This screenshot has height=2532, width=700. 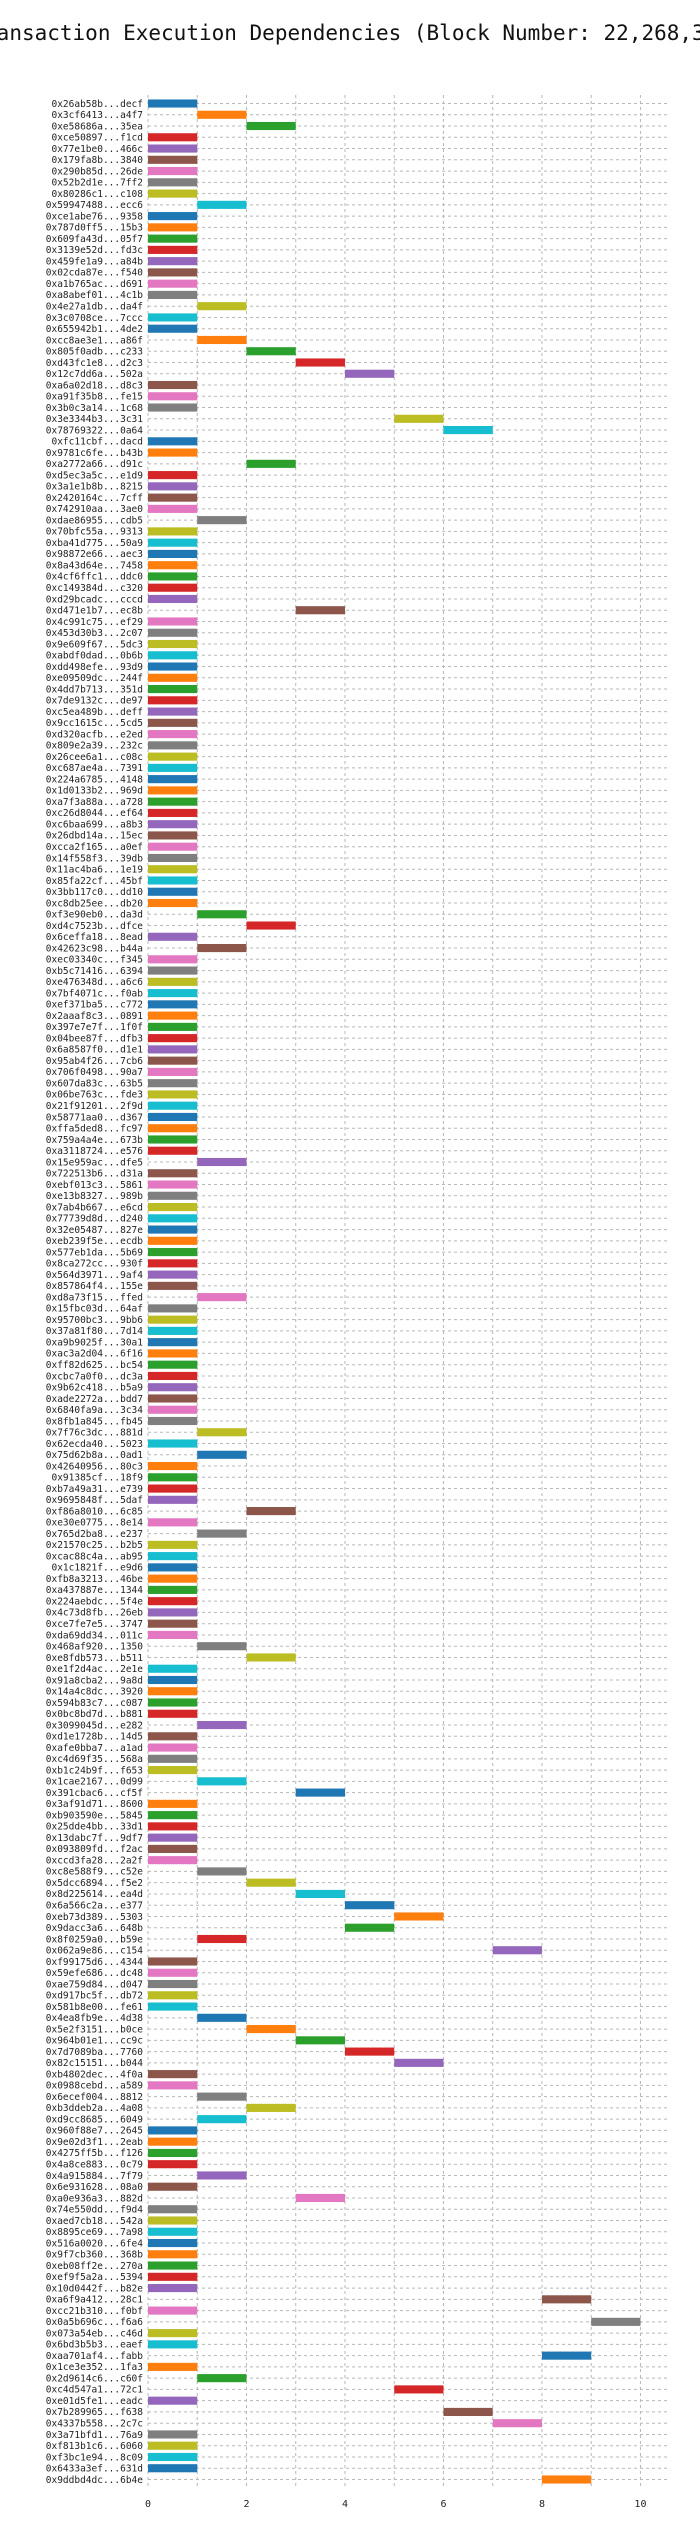 What do you see at coordinates (94, 1917) in the screenshot?
I see `y-tick-label: 0xeb73d389...5303` at bounding box center [94, 1917].